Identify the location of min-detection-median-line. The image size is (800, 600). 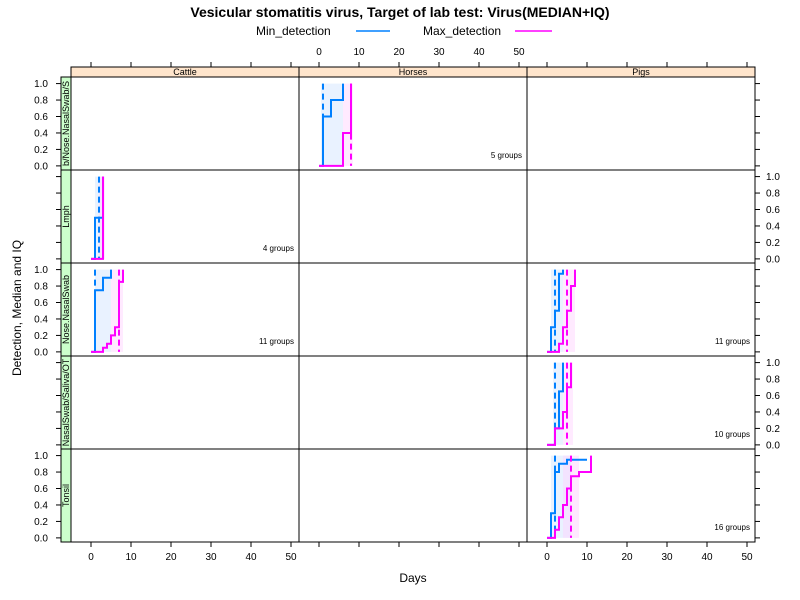
(567, 498).